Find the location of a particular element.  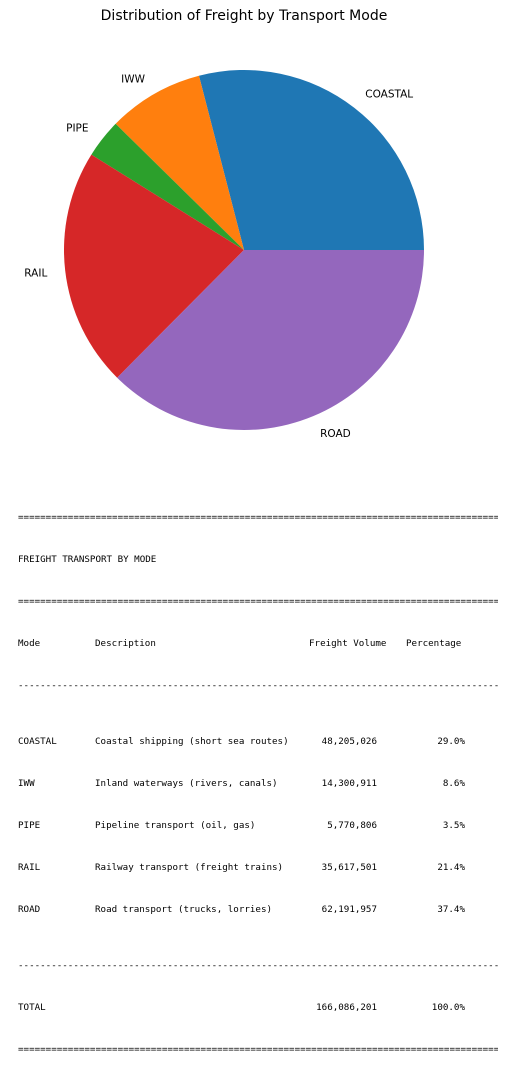

header-percentage: Percentage is located at coordinates (434, 643).